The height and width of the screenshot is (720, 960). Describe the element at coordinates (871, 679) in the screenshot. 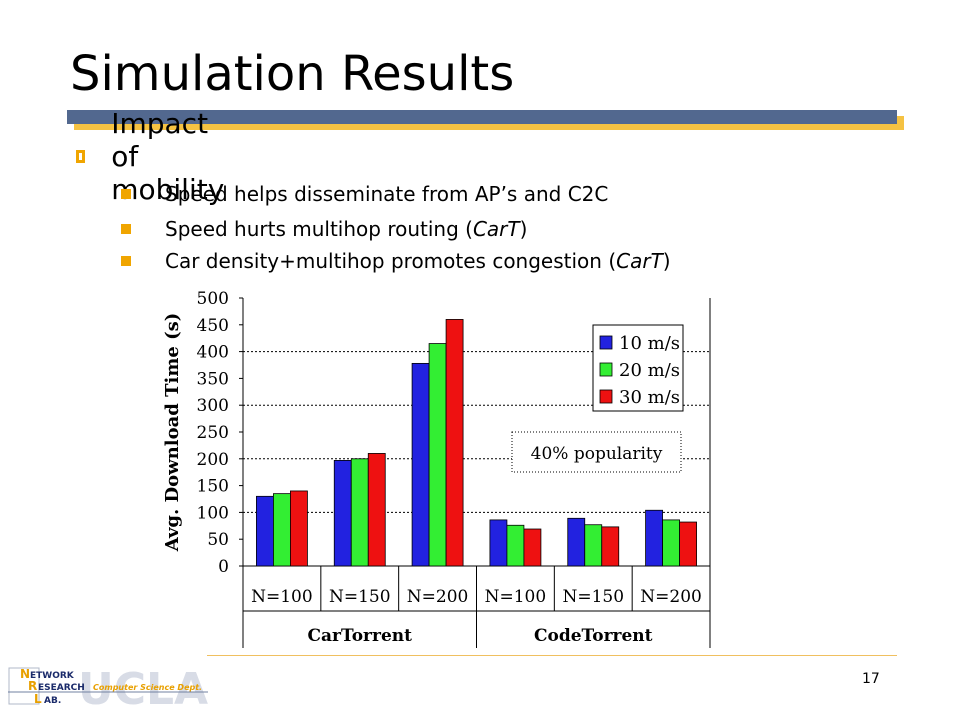

I see `page-number: 17` at that location.